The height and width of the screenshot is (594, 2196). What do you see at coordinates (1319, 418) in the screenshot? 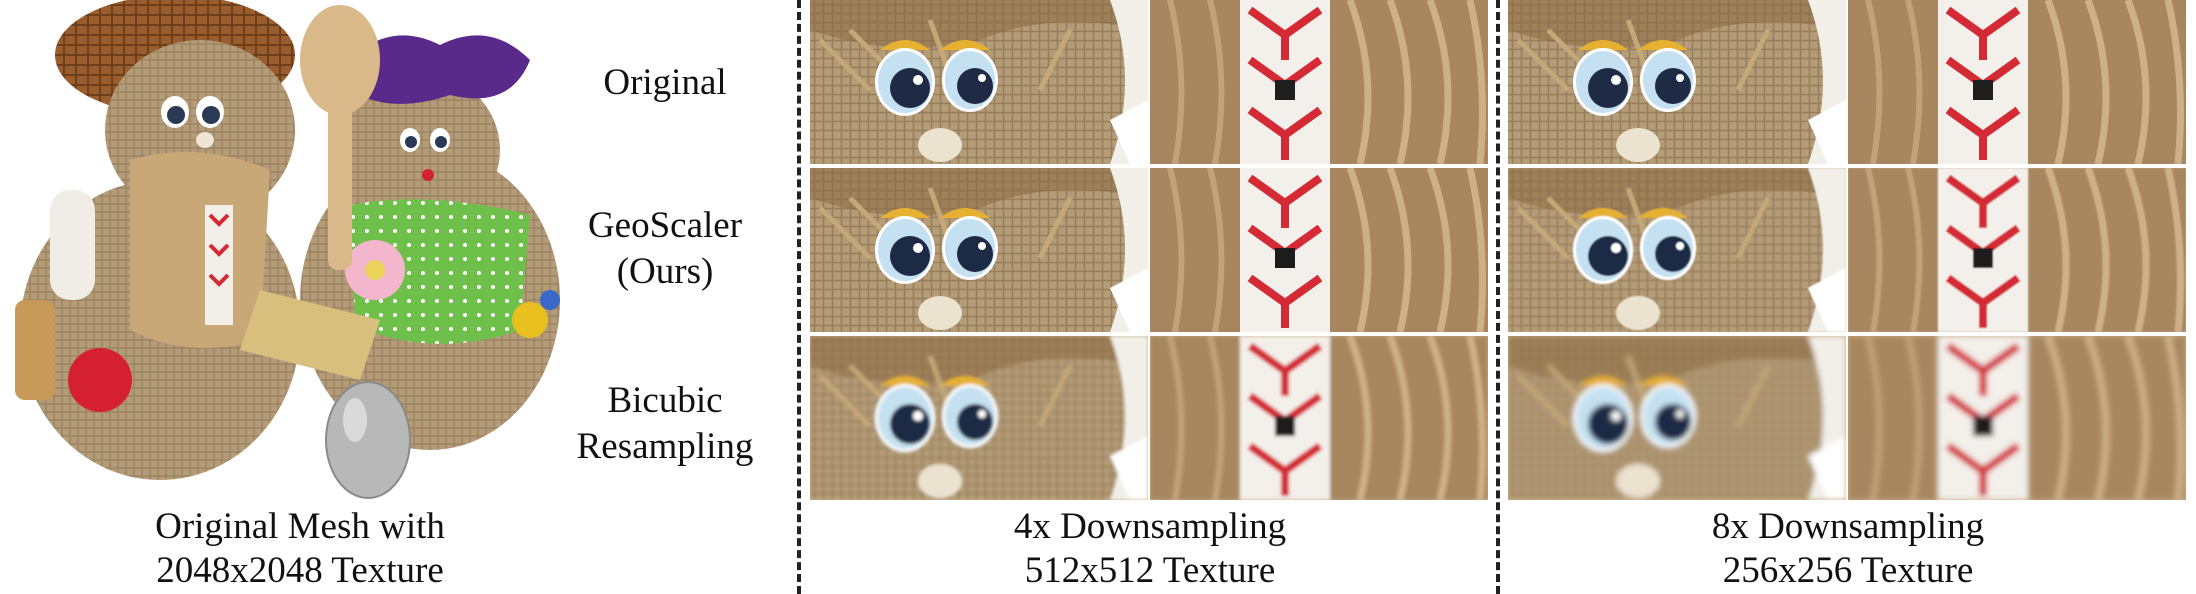
I see `crop-bicubic-4x-strip` at bounding box center [1319, 418].